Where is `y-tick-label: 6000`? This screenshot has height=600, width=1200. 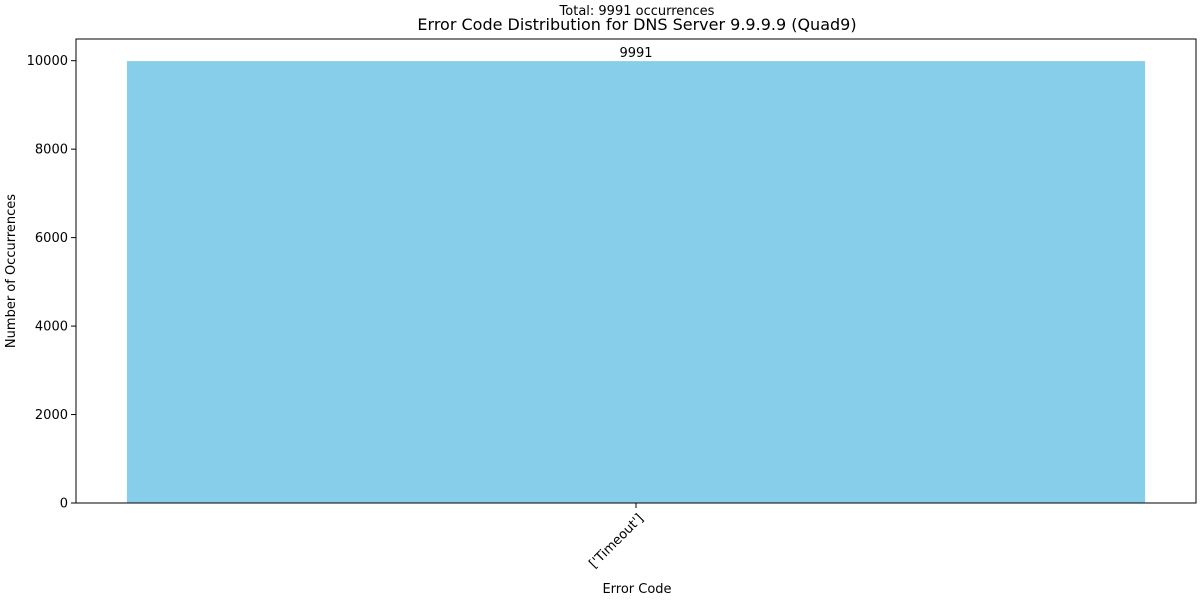
y-tick-label: 6000 is located at coordinates (51, 238).